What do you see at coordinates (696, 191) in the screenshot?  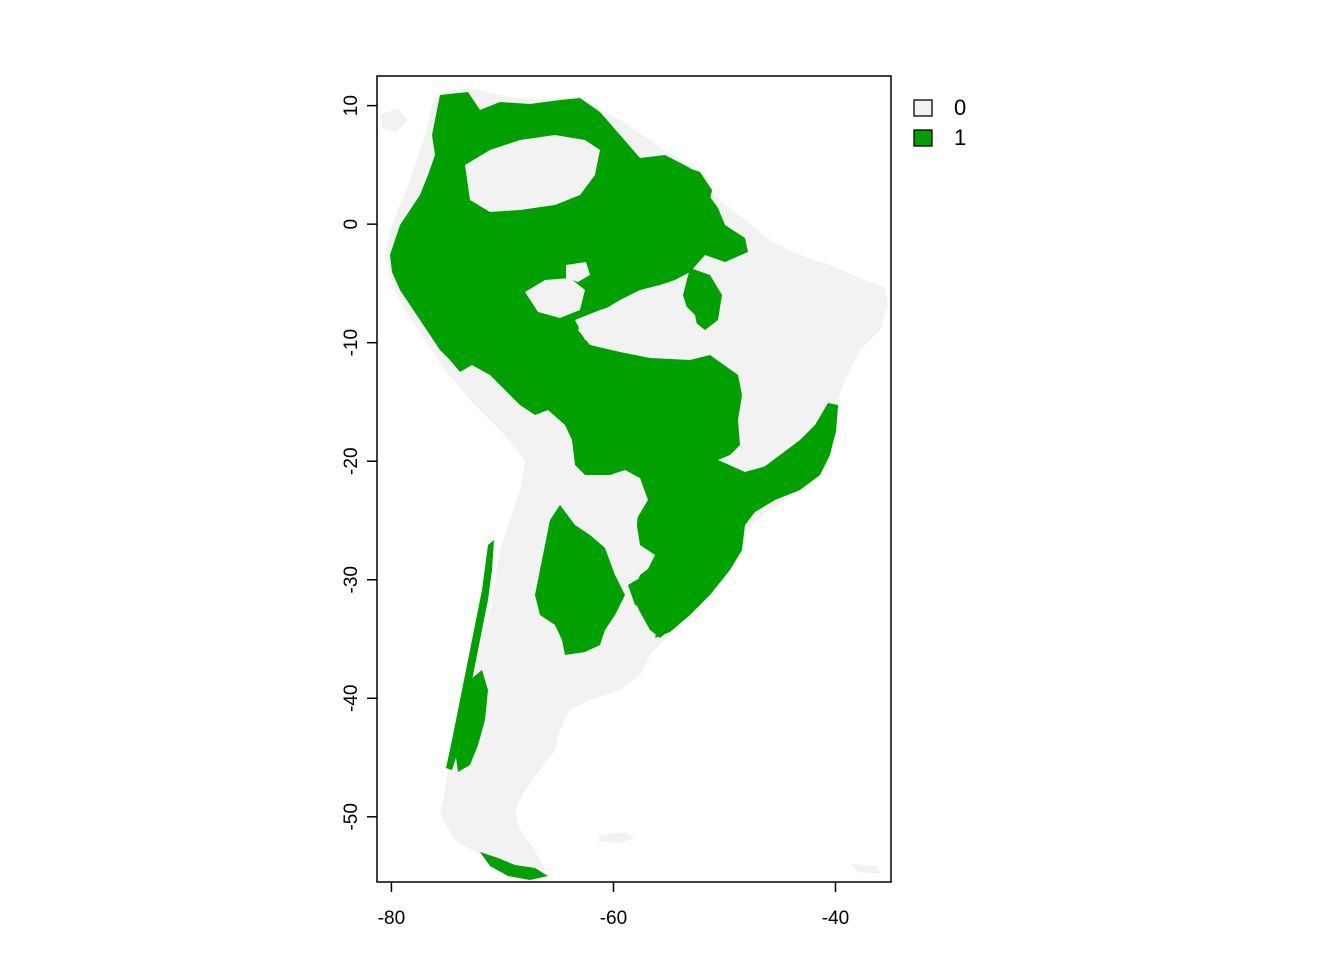 I see `amazon-north-patch` at bounding box center [696, 191].